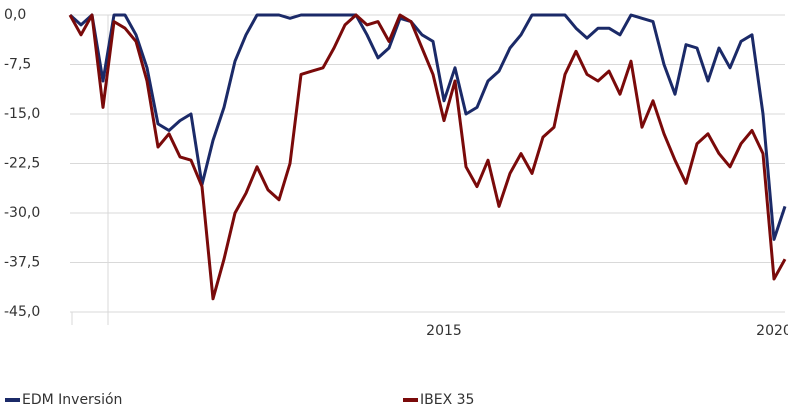  What do you see at coordinates (15, 15) in the screenshot?
I see `y-tick-label: 0,0` at bounding box center [15, 15].